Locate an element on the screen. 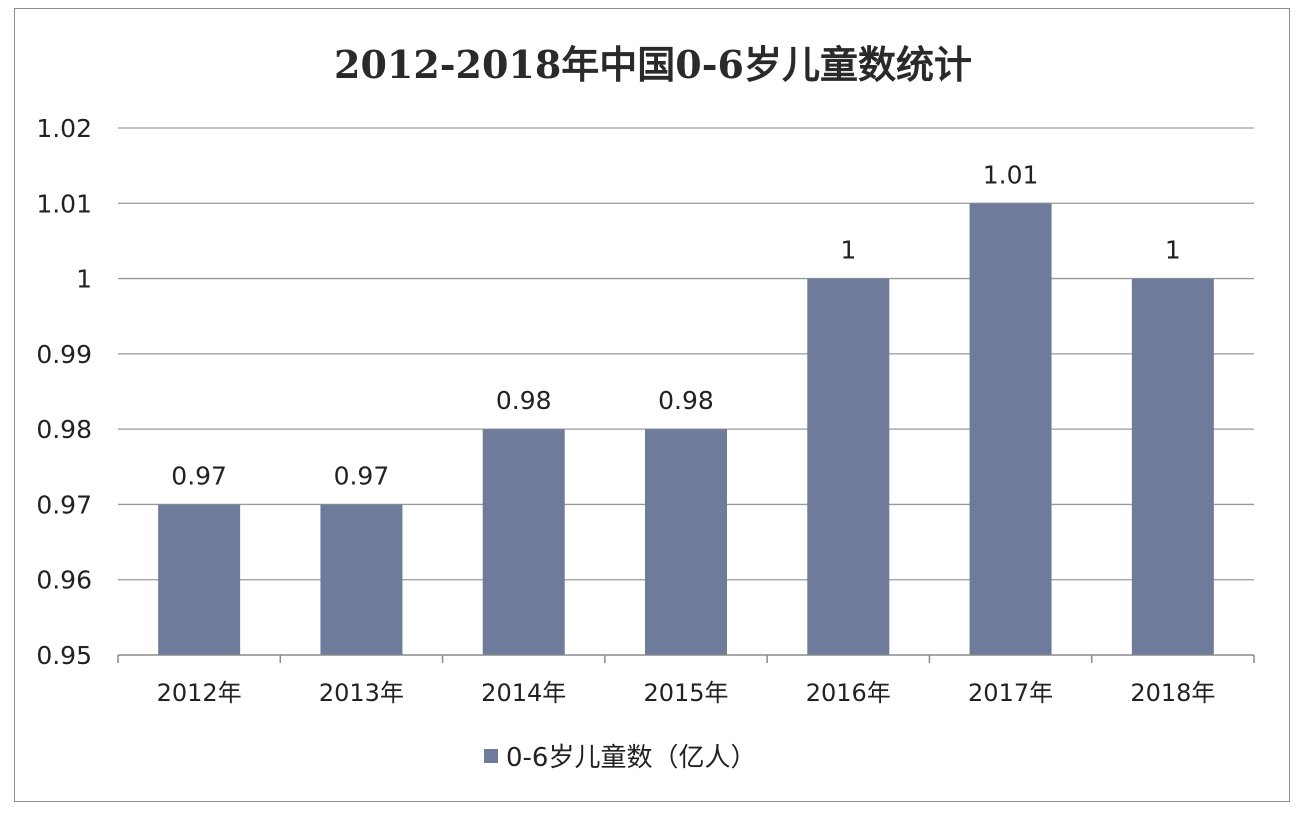 The image size is (1306, 818). x-tick-label: 2015年 is located at coordinates (685, 693).